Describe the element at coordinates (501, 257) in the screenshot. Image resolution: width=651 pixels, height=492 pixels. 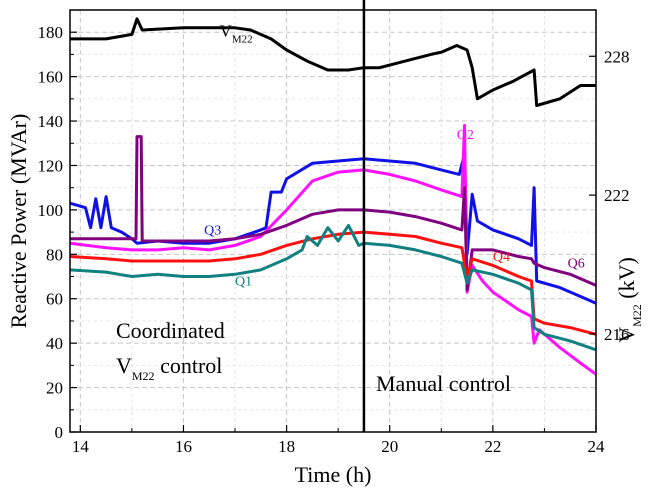
I see `series-label-q4: Q4` at that location.